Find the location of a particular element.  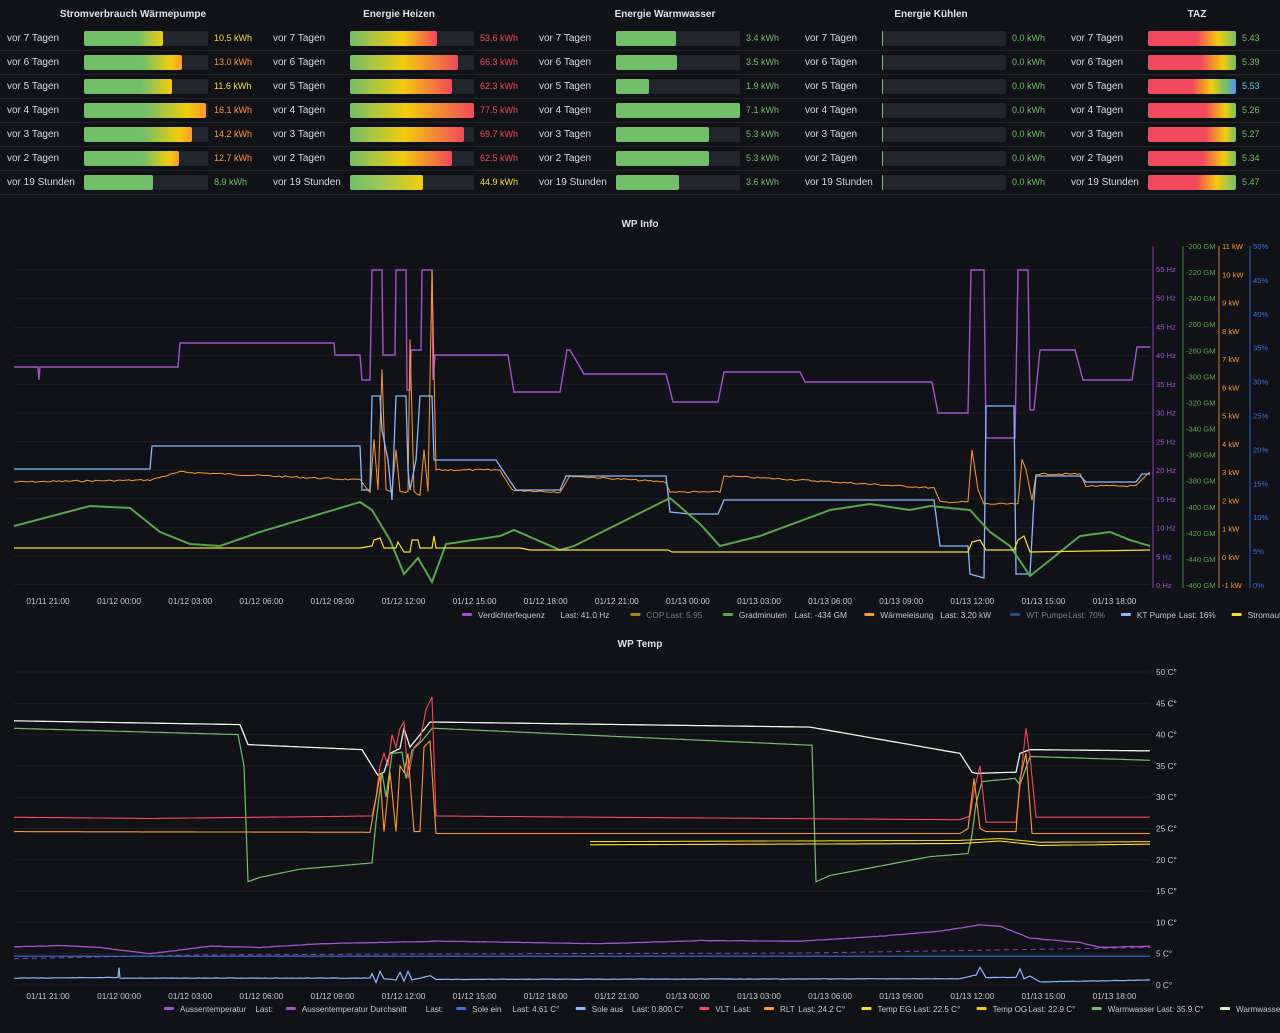

bar-row: vor 2 Tagen 12.7 kWh is located at coordinates (133, 158).